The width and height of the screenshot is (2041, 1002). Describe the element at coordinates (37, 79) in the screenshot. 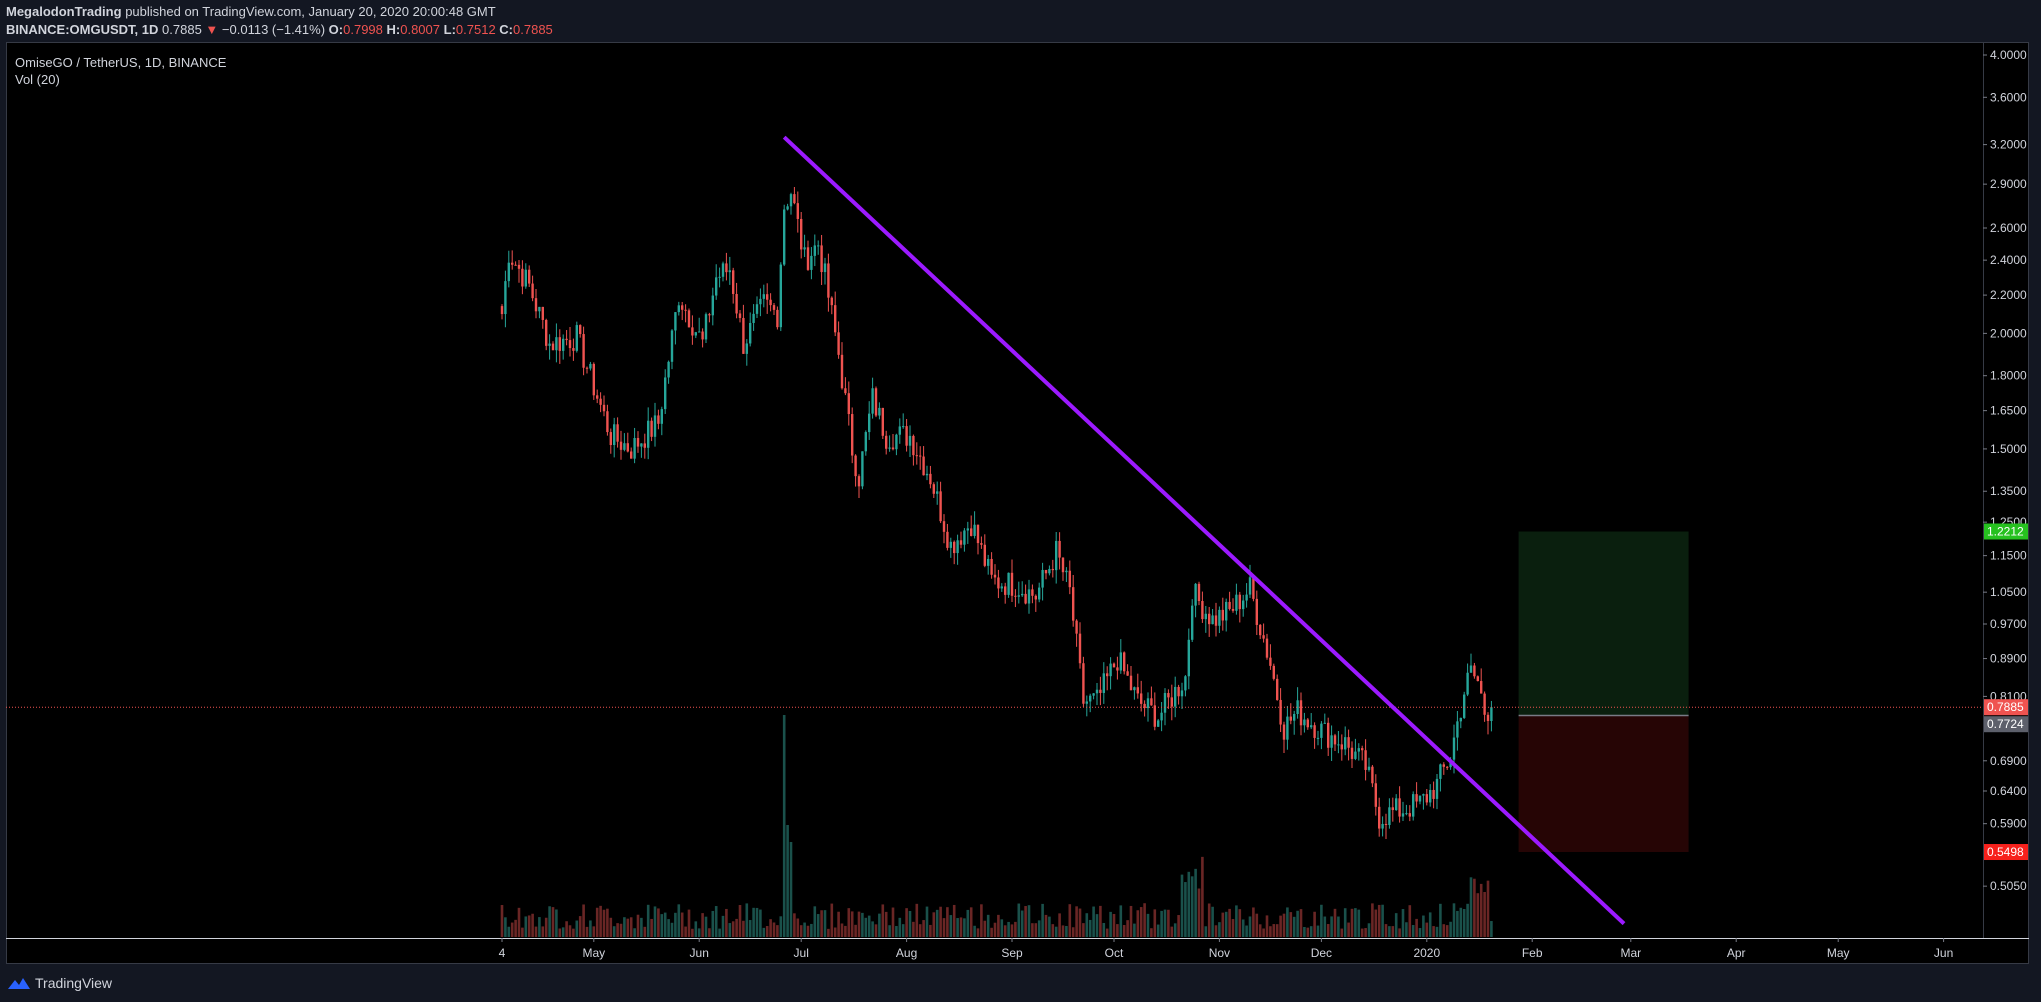

I see `legend-volume-indicator: Vol (20)` at that location.